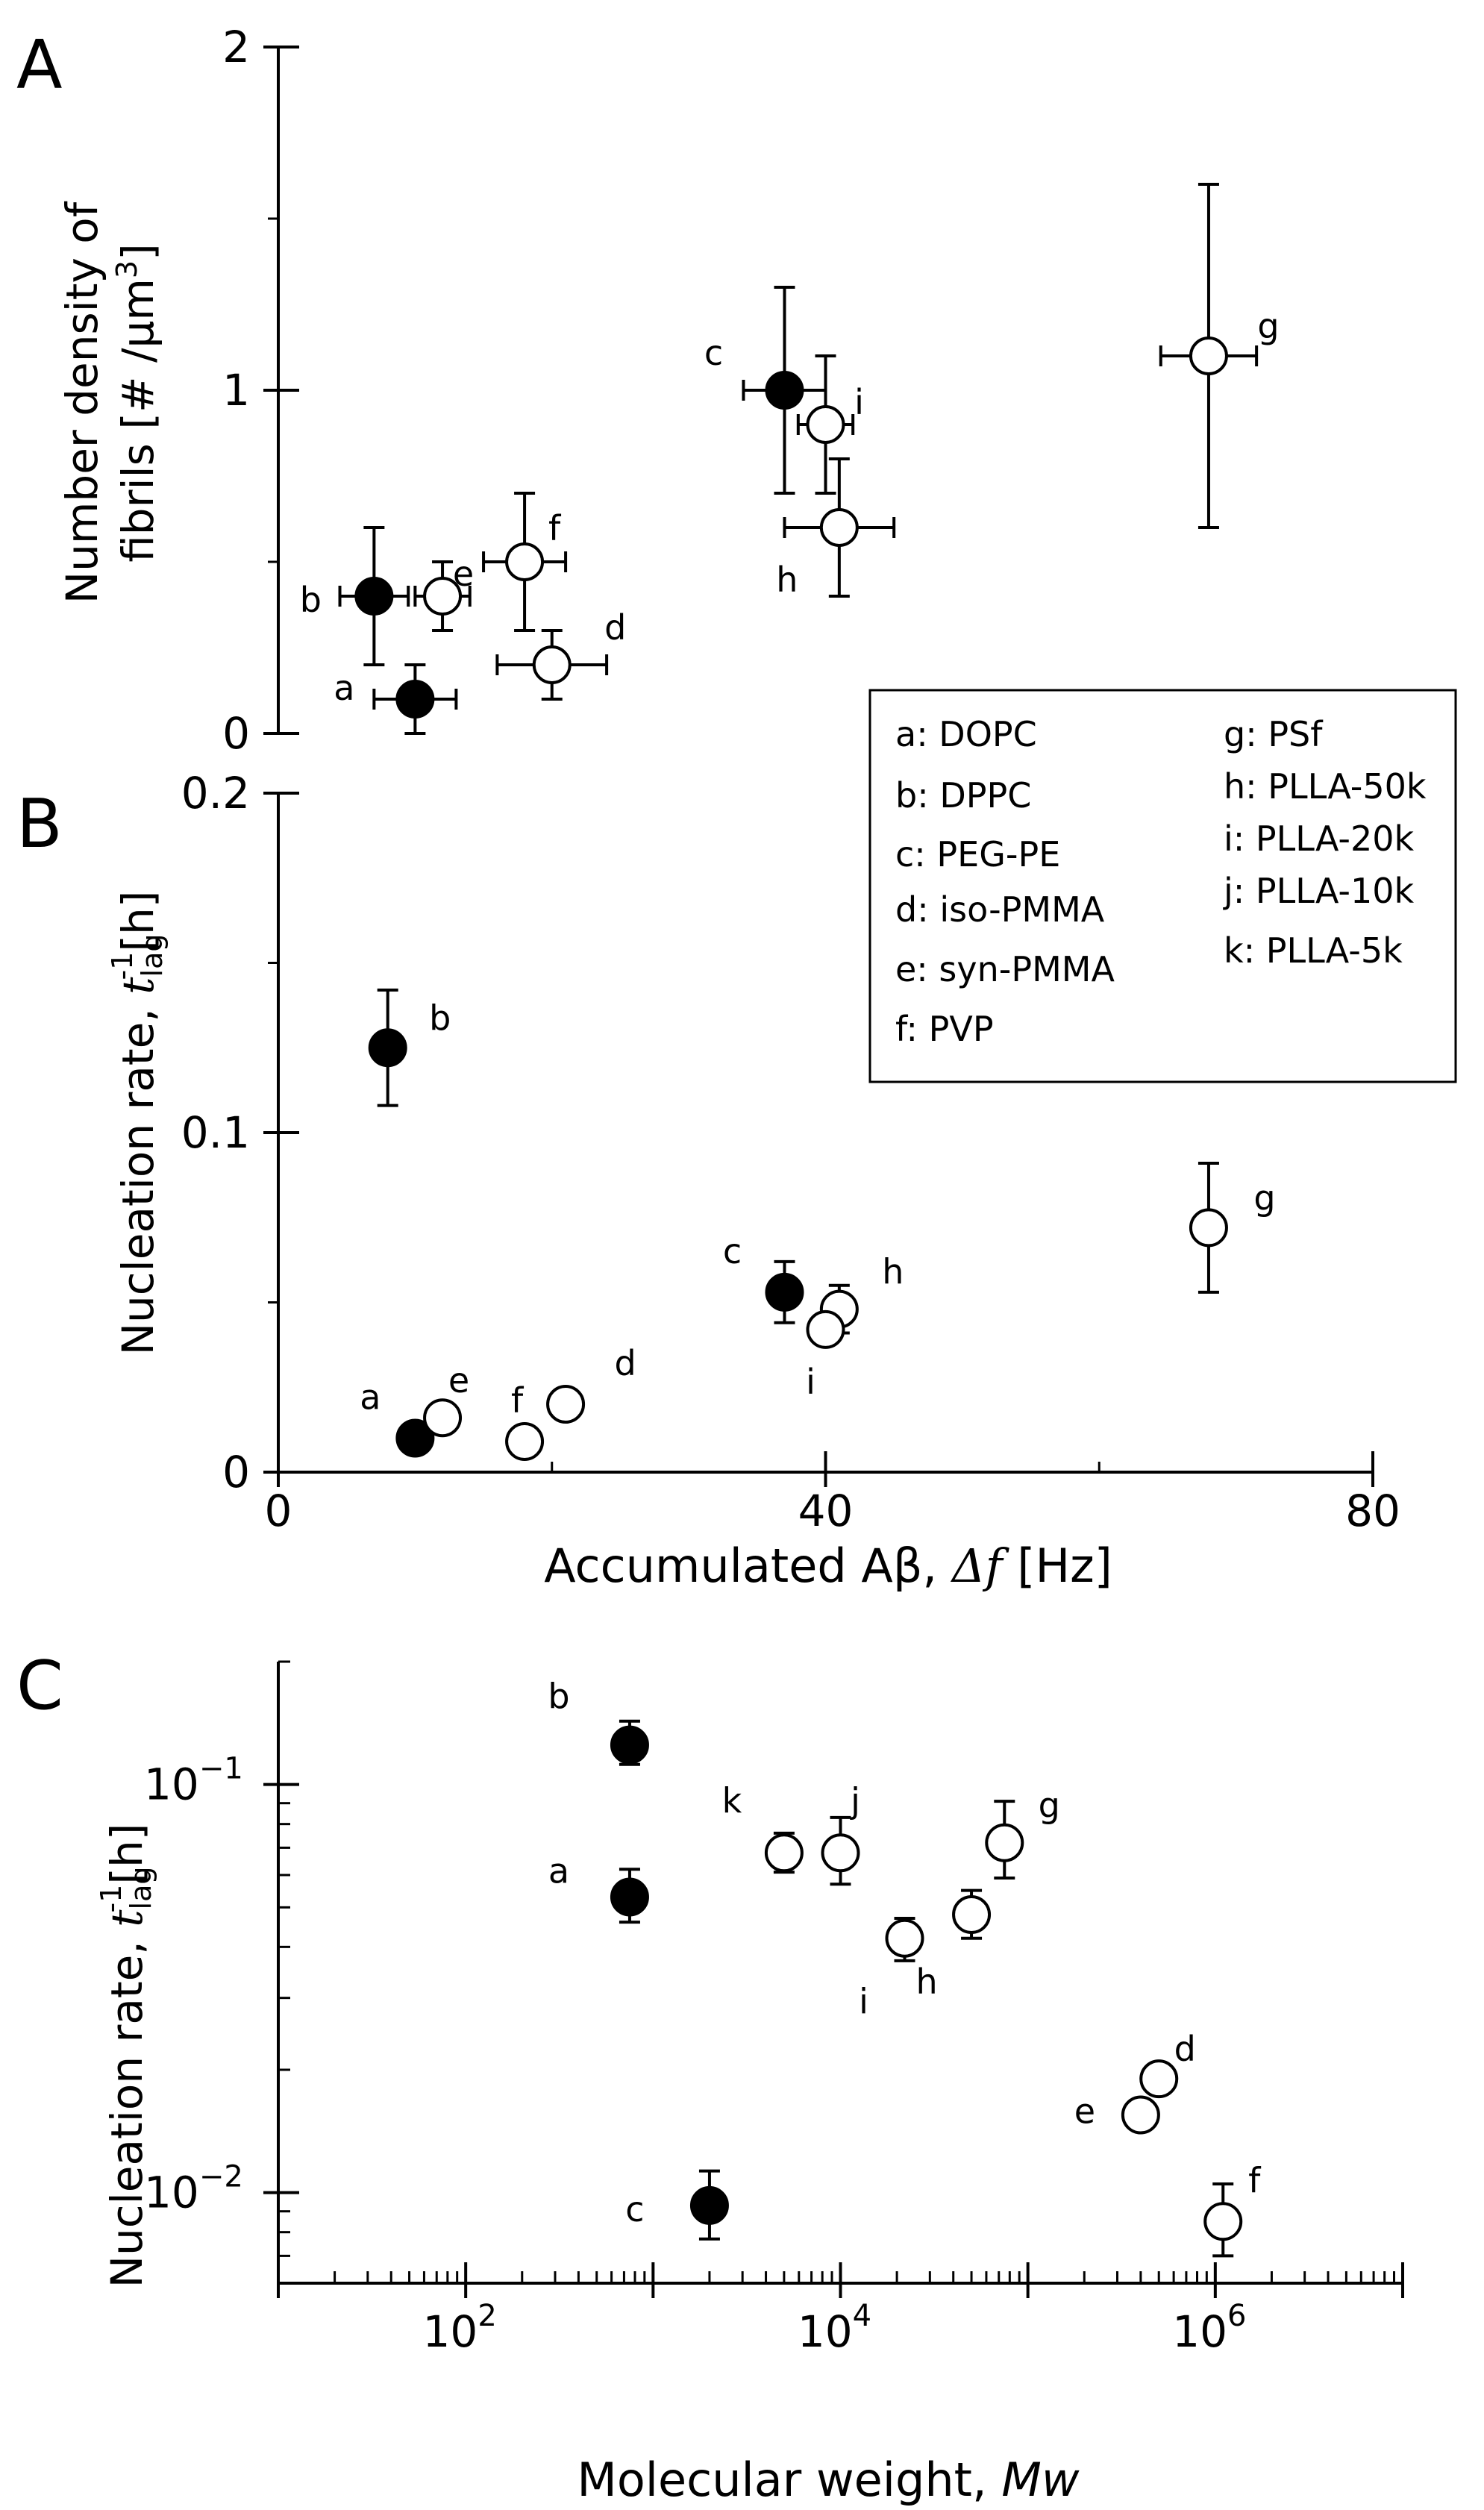 The image size is (1484, 2510). Describe the element at coordinates (215, 1132) in the screenshot. I see `panel-b-ytick-label: 0.1` at that location.